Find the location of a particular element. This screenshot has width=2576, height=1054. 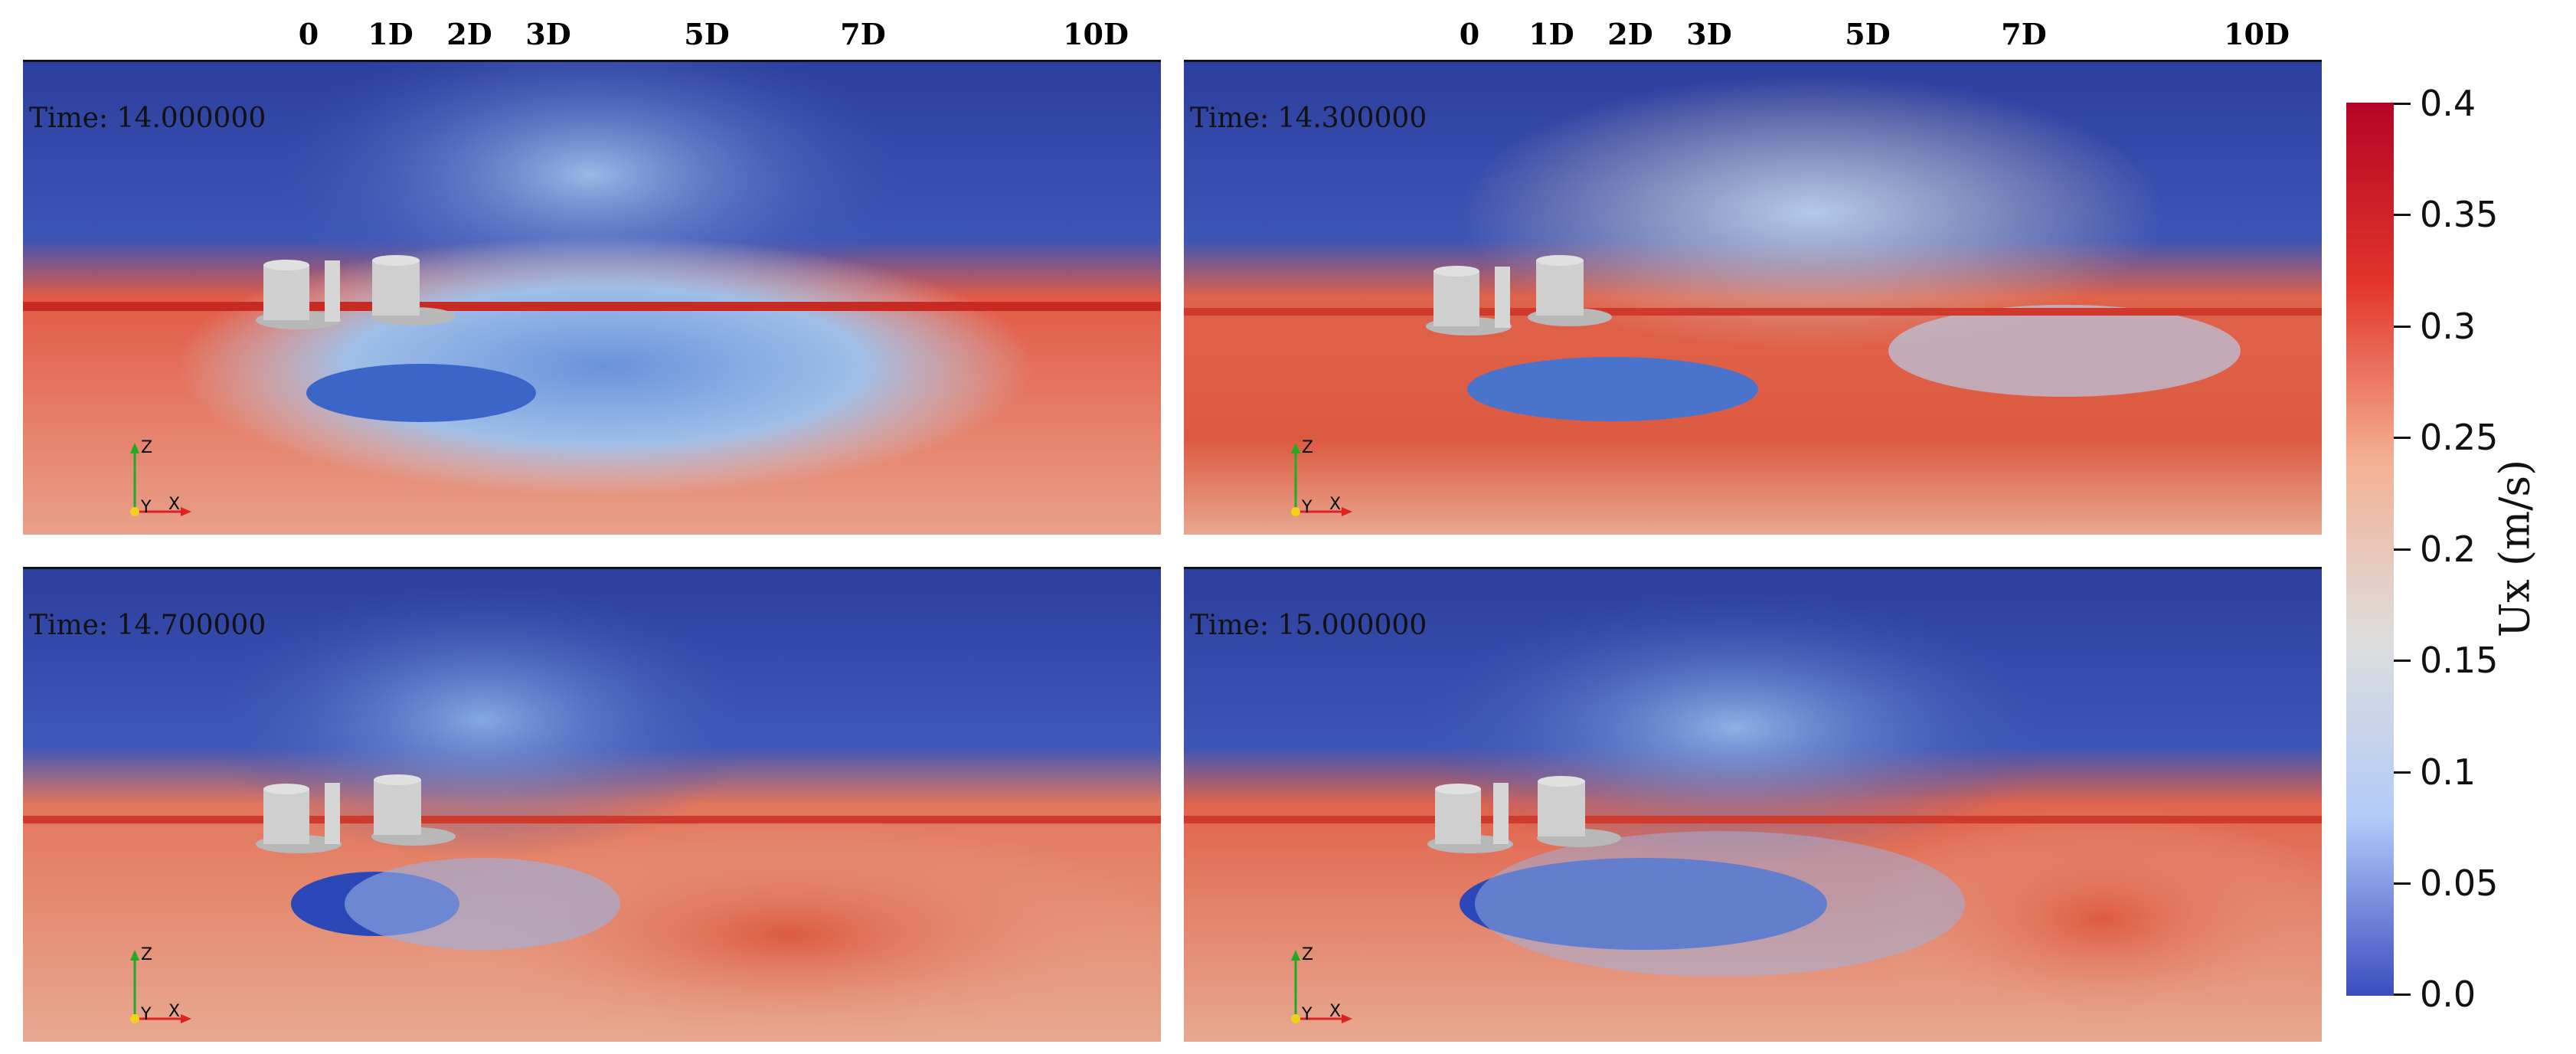

colorbar is located at coordinates (2370, 549).